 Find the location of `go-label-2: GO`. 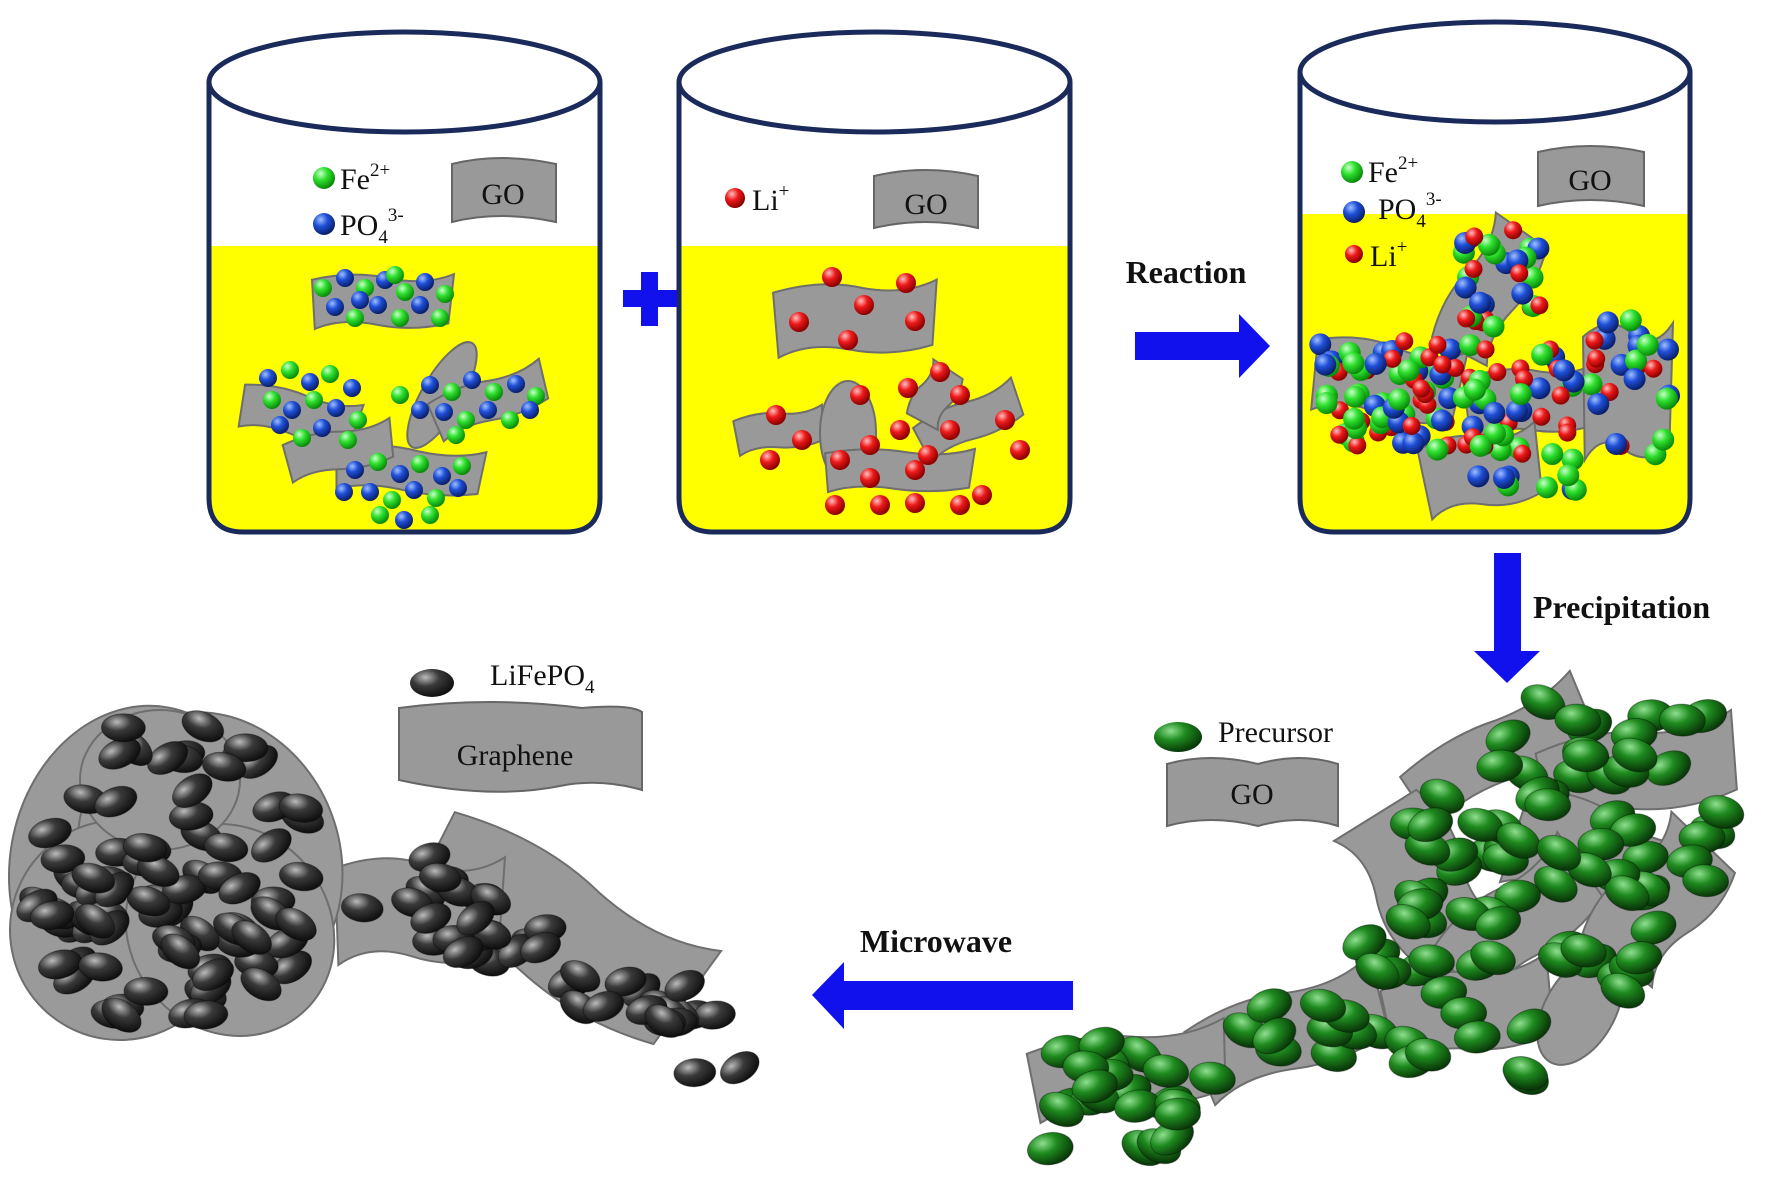

go-label-2: GO is located at coordinates (925, 204).